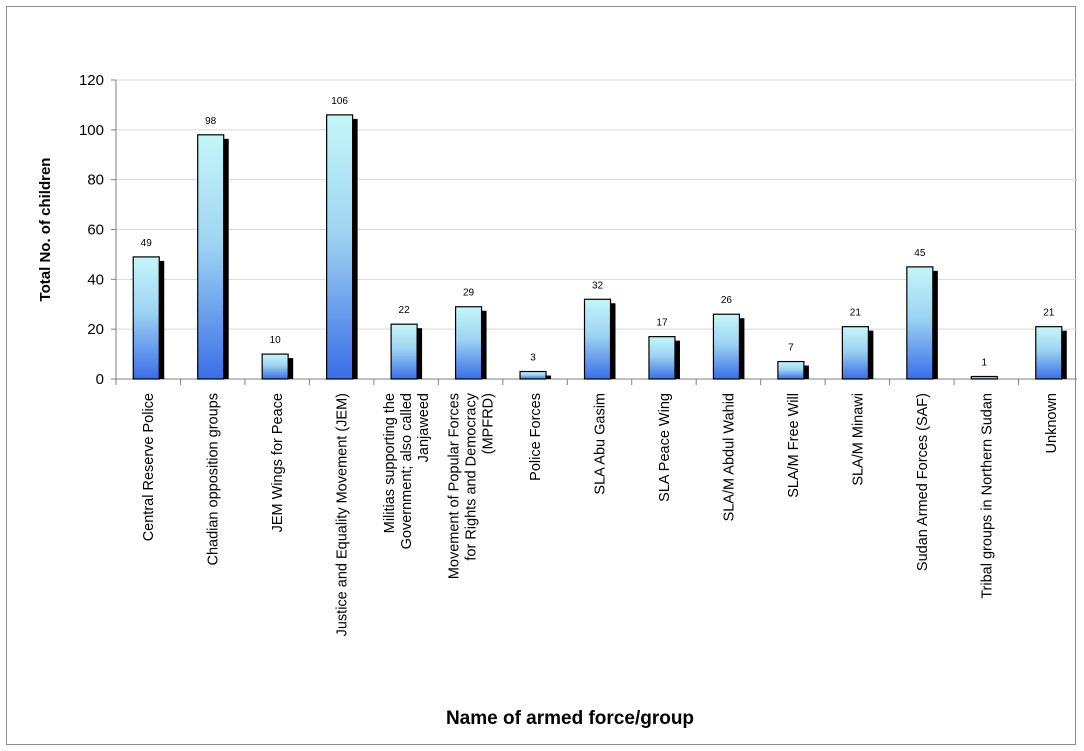 The width and height of the screenshot is (1084, 751). I want to click on category-label: Central Reserve Police, so click(149, 467).